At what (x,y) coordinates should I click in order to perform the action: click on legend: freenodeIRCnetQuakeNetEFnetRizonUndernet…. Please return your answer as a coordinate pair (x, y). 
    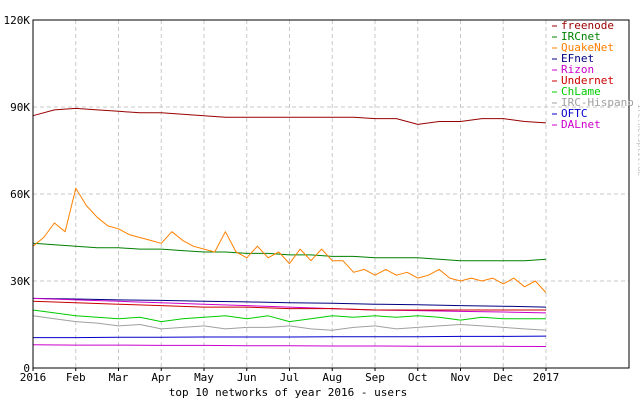
    Looking at the image, I should click on (593, 75).